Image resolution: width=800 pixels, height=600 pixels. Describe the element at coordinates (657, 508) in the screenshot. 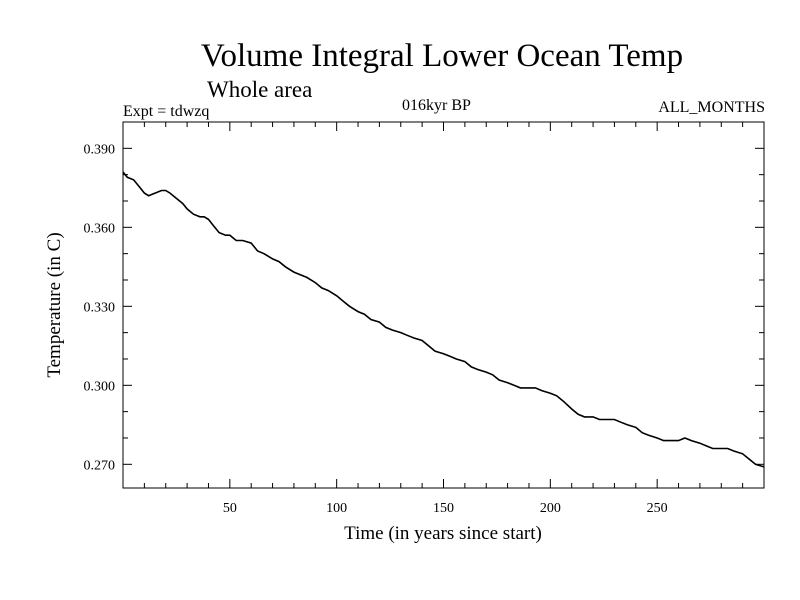

I see `x-tick-label: 250` at that location.